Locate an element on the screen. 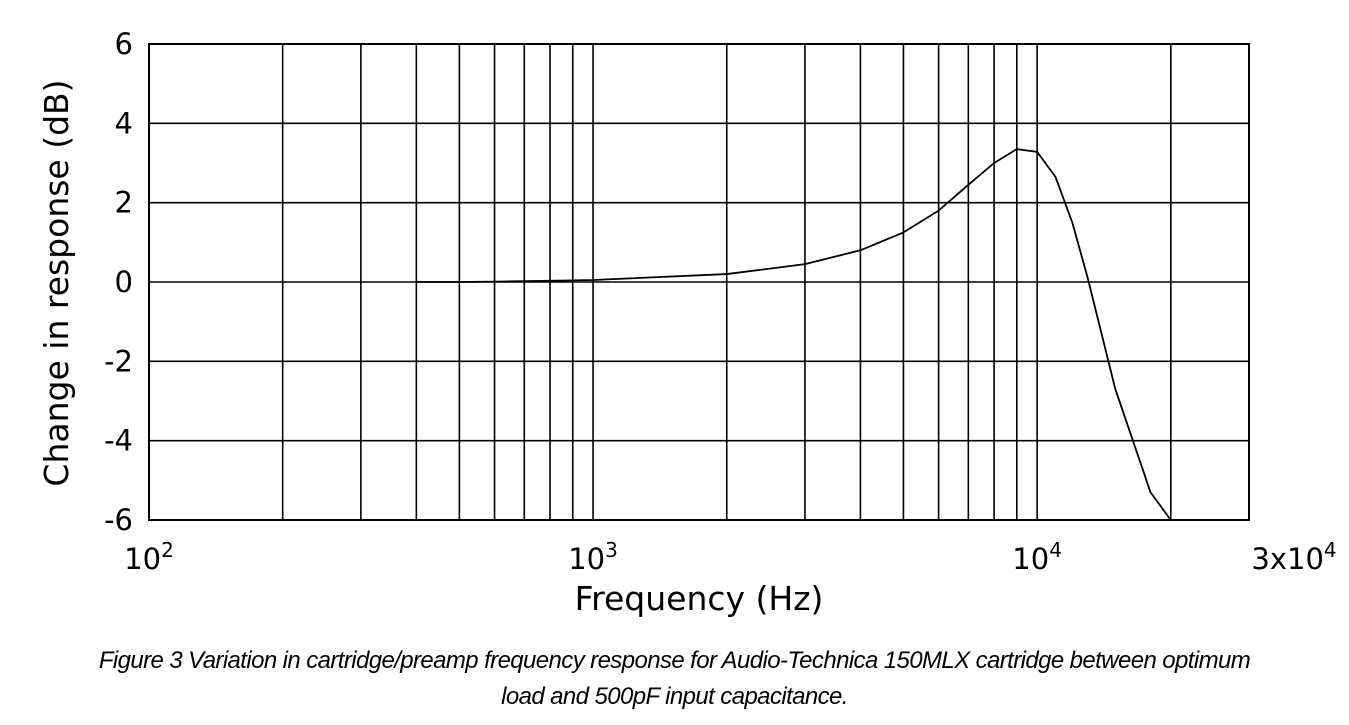  y-tick-label: -4 is located at coordinates (118, 441).